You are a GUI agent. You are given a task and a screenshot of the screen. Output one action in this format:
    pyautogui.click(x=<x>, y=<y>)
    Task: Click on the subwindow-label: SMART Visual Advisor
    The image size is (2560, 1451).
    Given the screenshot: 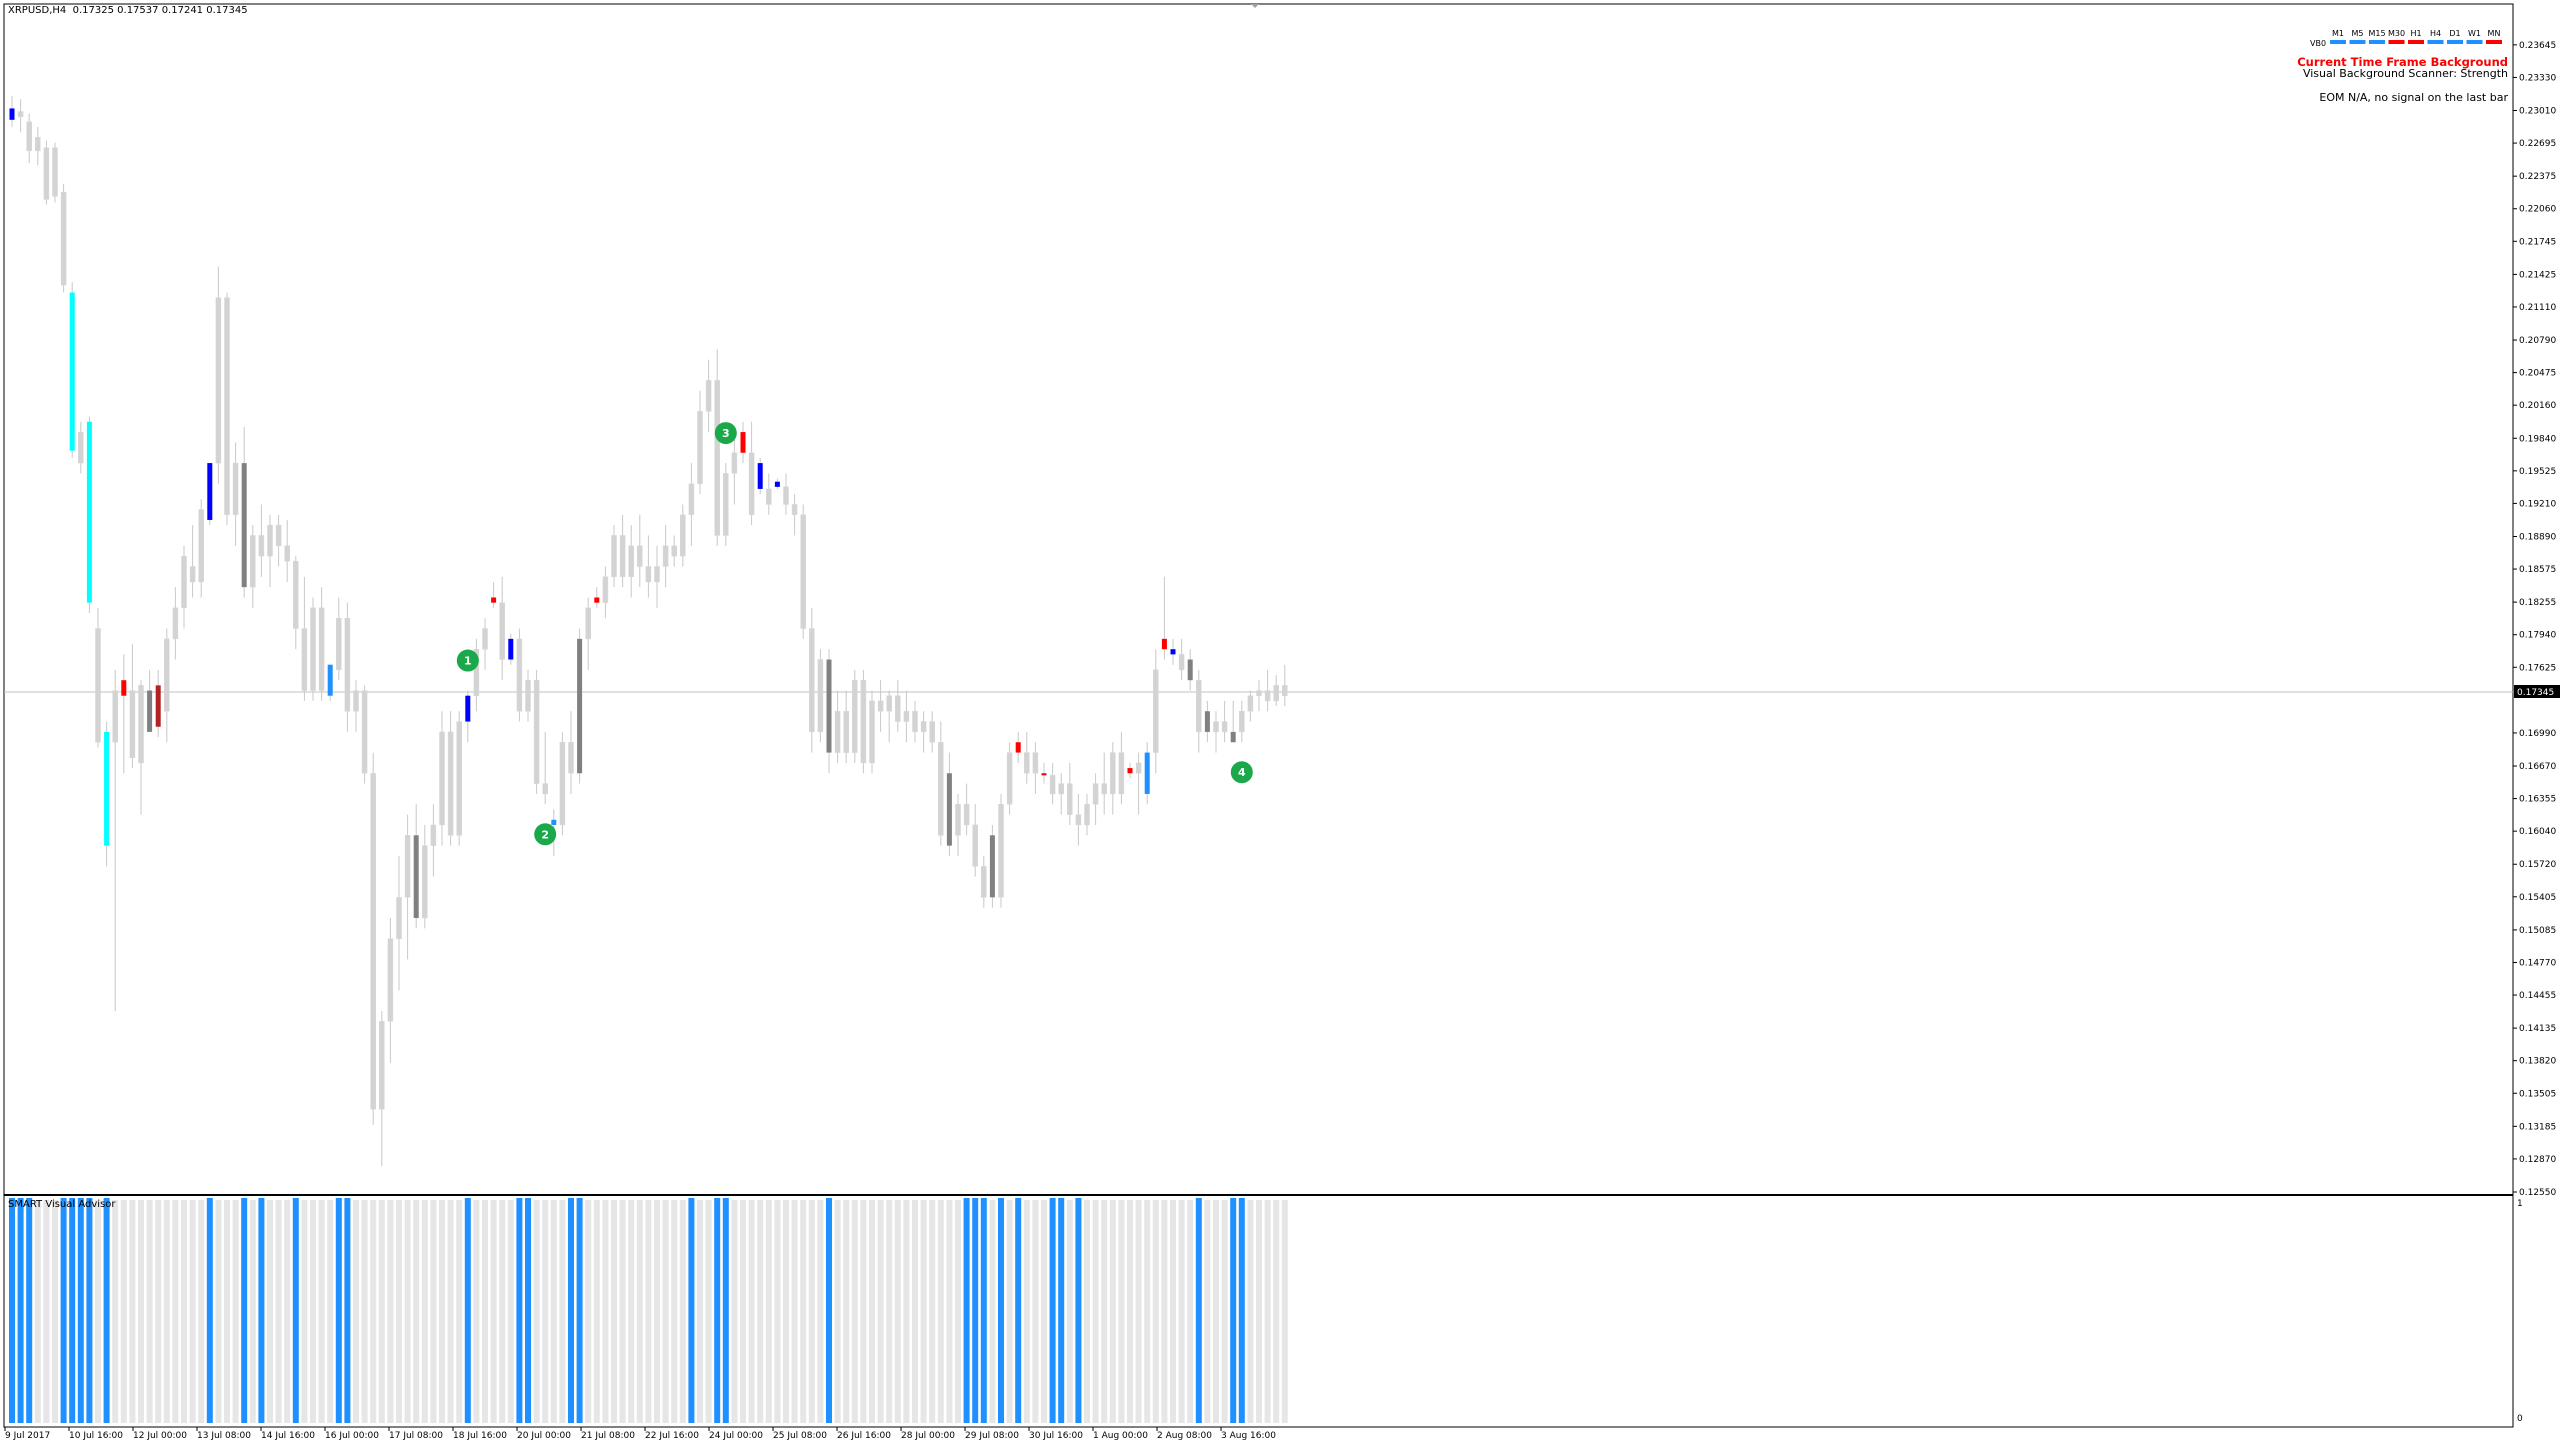 What is the action you would take?
    pyautogui.click(x=62, y=1204)
    